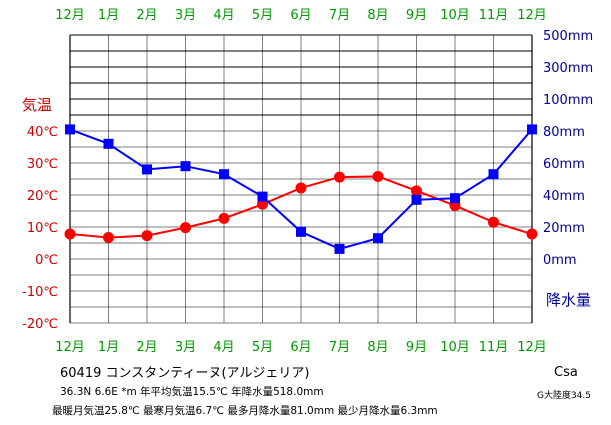  I want to click on month-label-bottom: 8月, so click(377, 347).